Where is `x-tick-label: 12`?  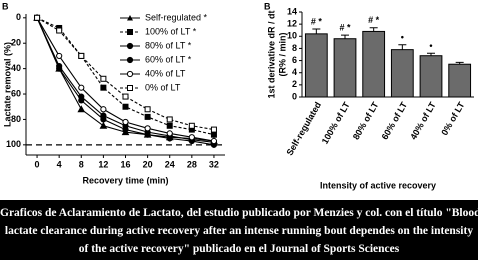
x-tick-label: 12 is located at coordinates (103, 164).